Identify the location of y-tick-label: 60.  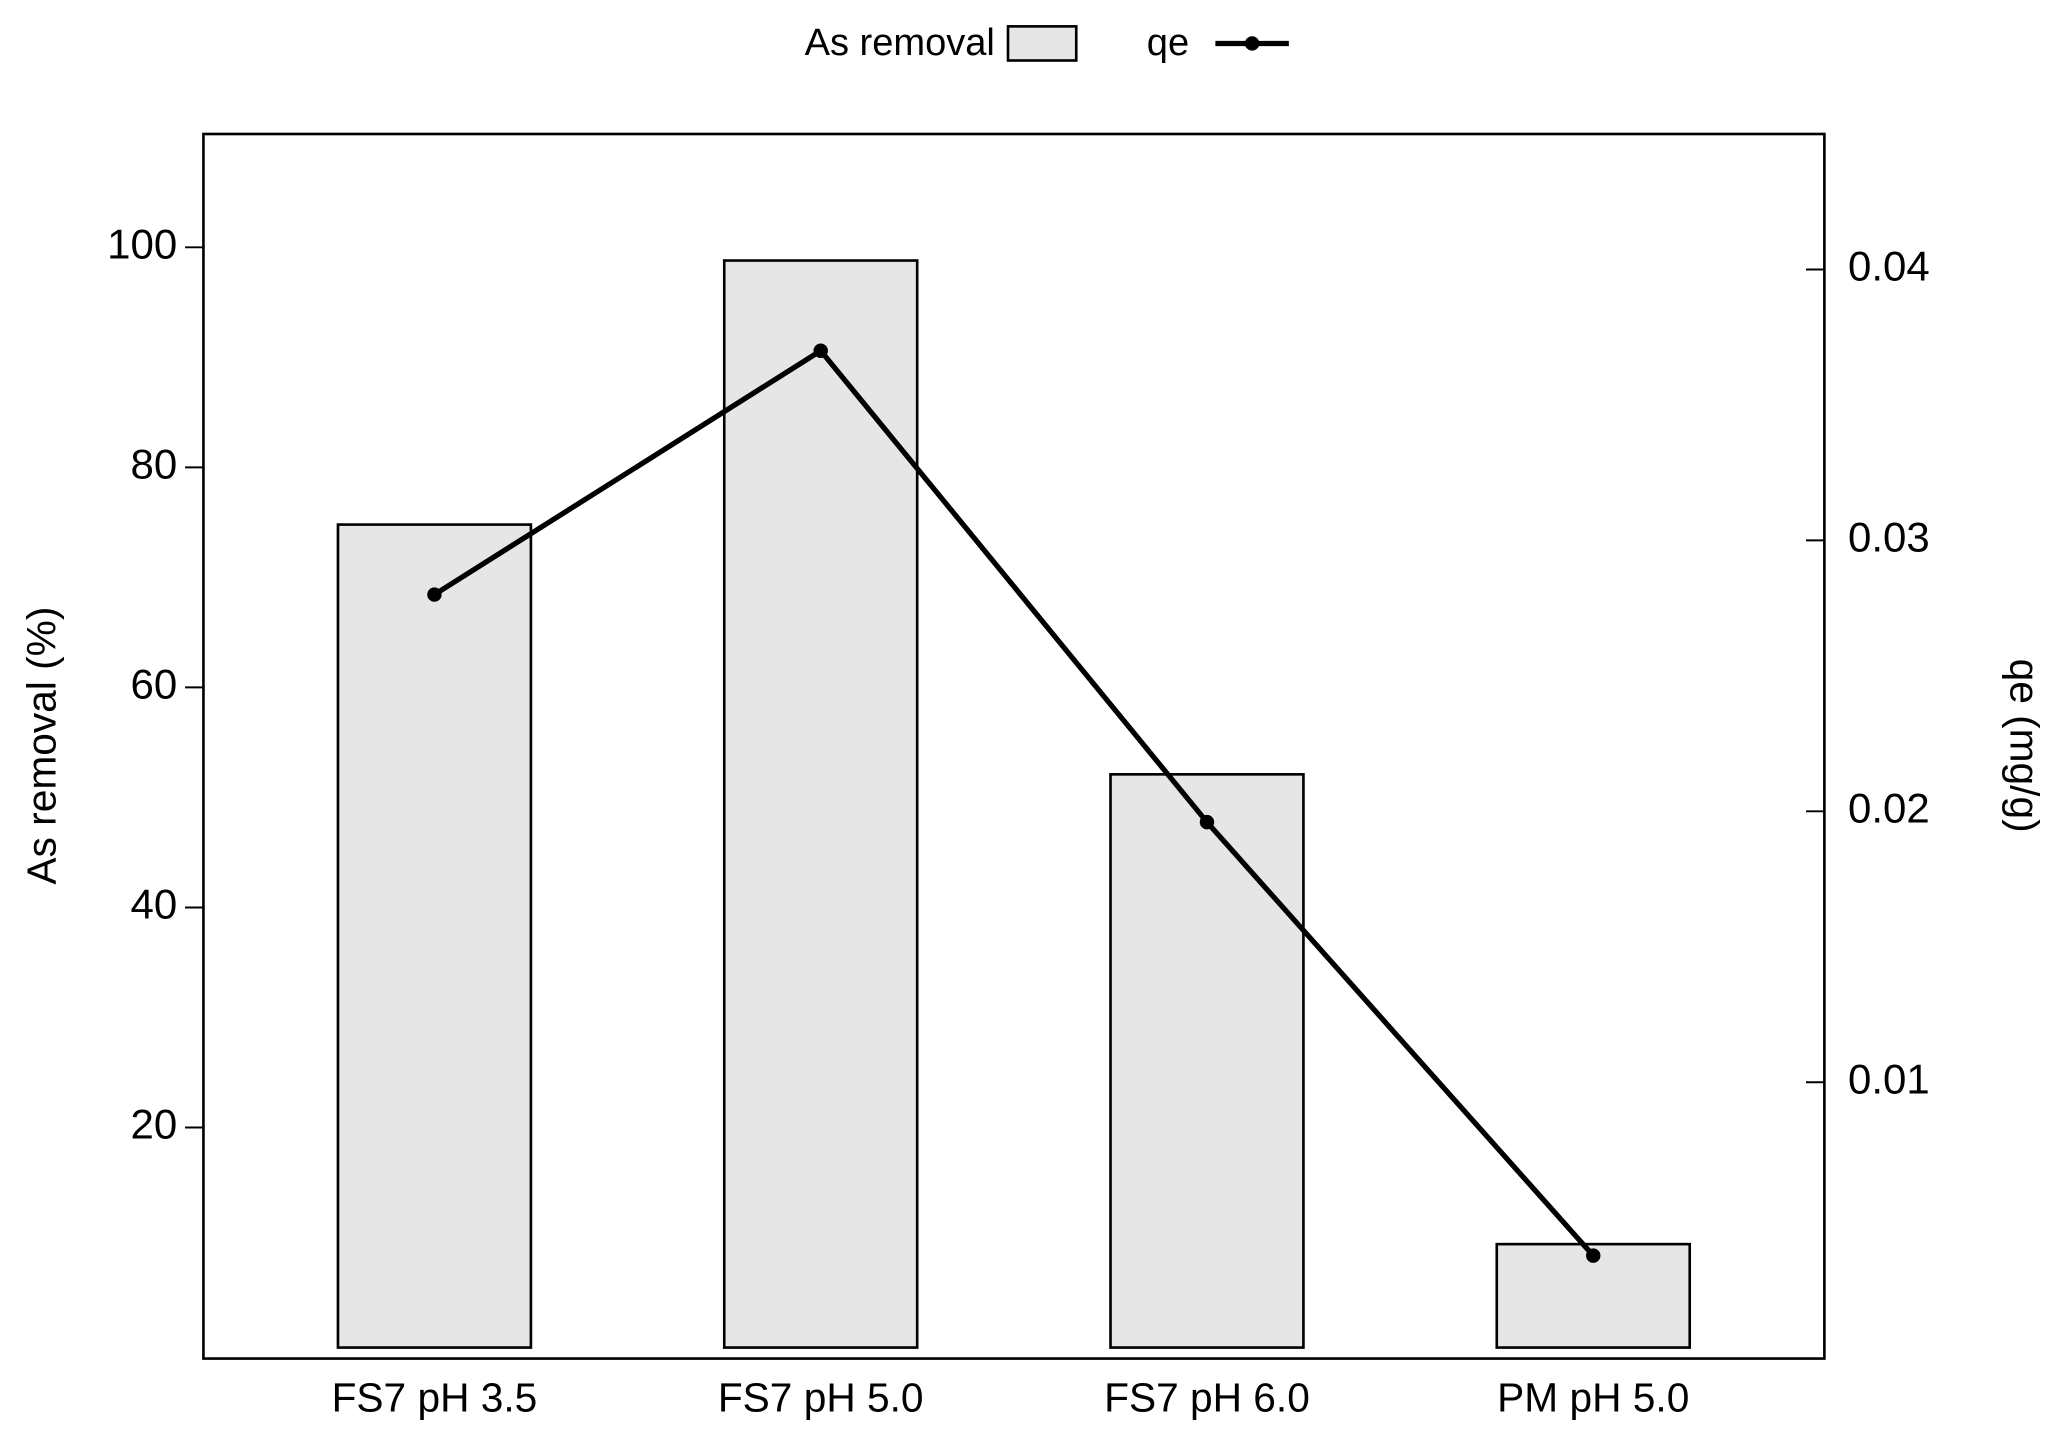
(153, 684).